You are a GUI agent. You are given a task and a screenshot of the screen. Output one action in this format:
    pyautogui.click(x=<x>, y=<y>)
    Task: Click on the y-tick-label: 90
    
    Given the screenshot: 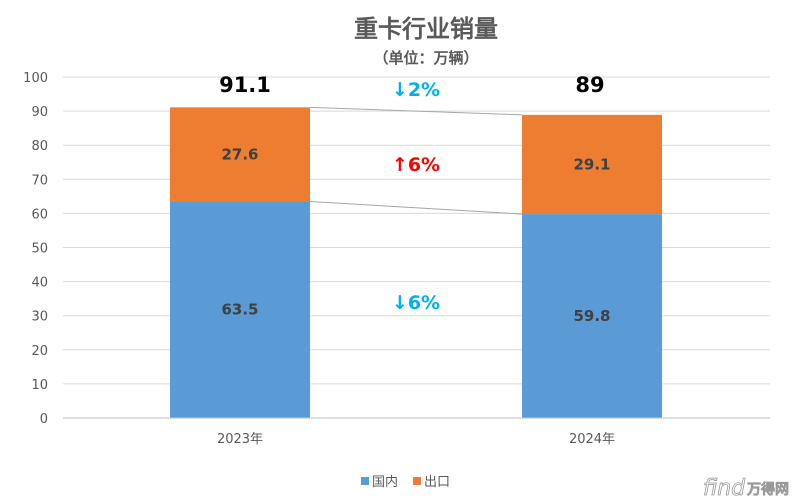 What is the action you would take?
    pyautogui.click(x=39, y=112)
    